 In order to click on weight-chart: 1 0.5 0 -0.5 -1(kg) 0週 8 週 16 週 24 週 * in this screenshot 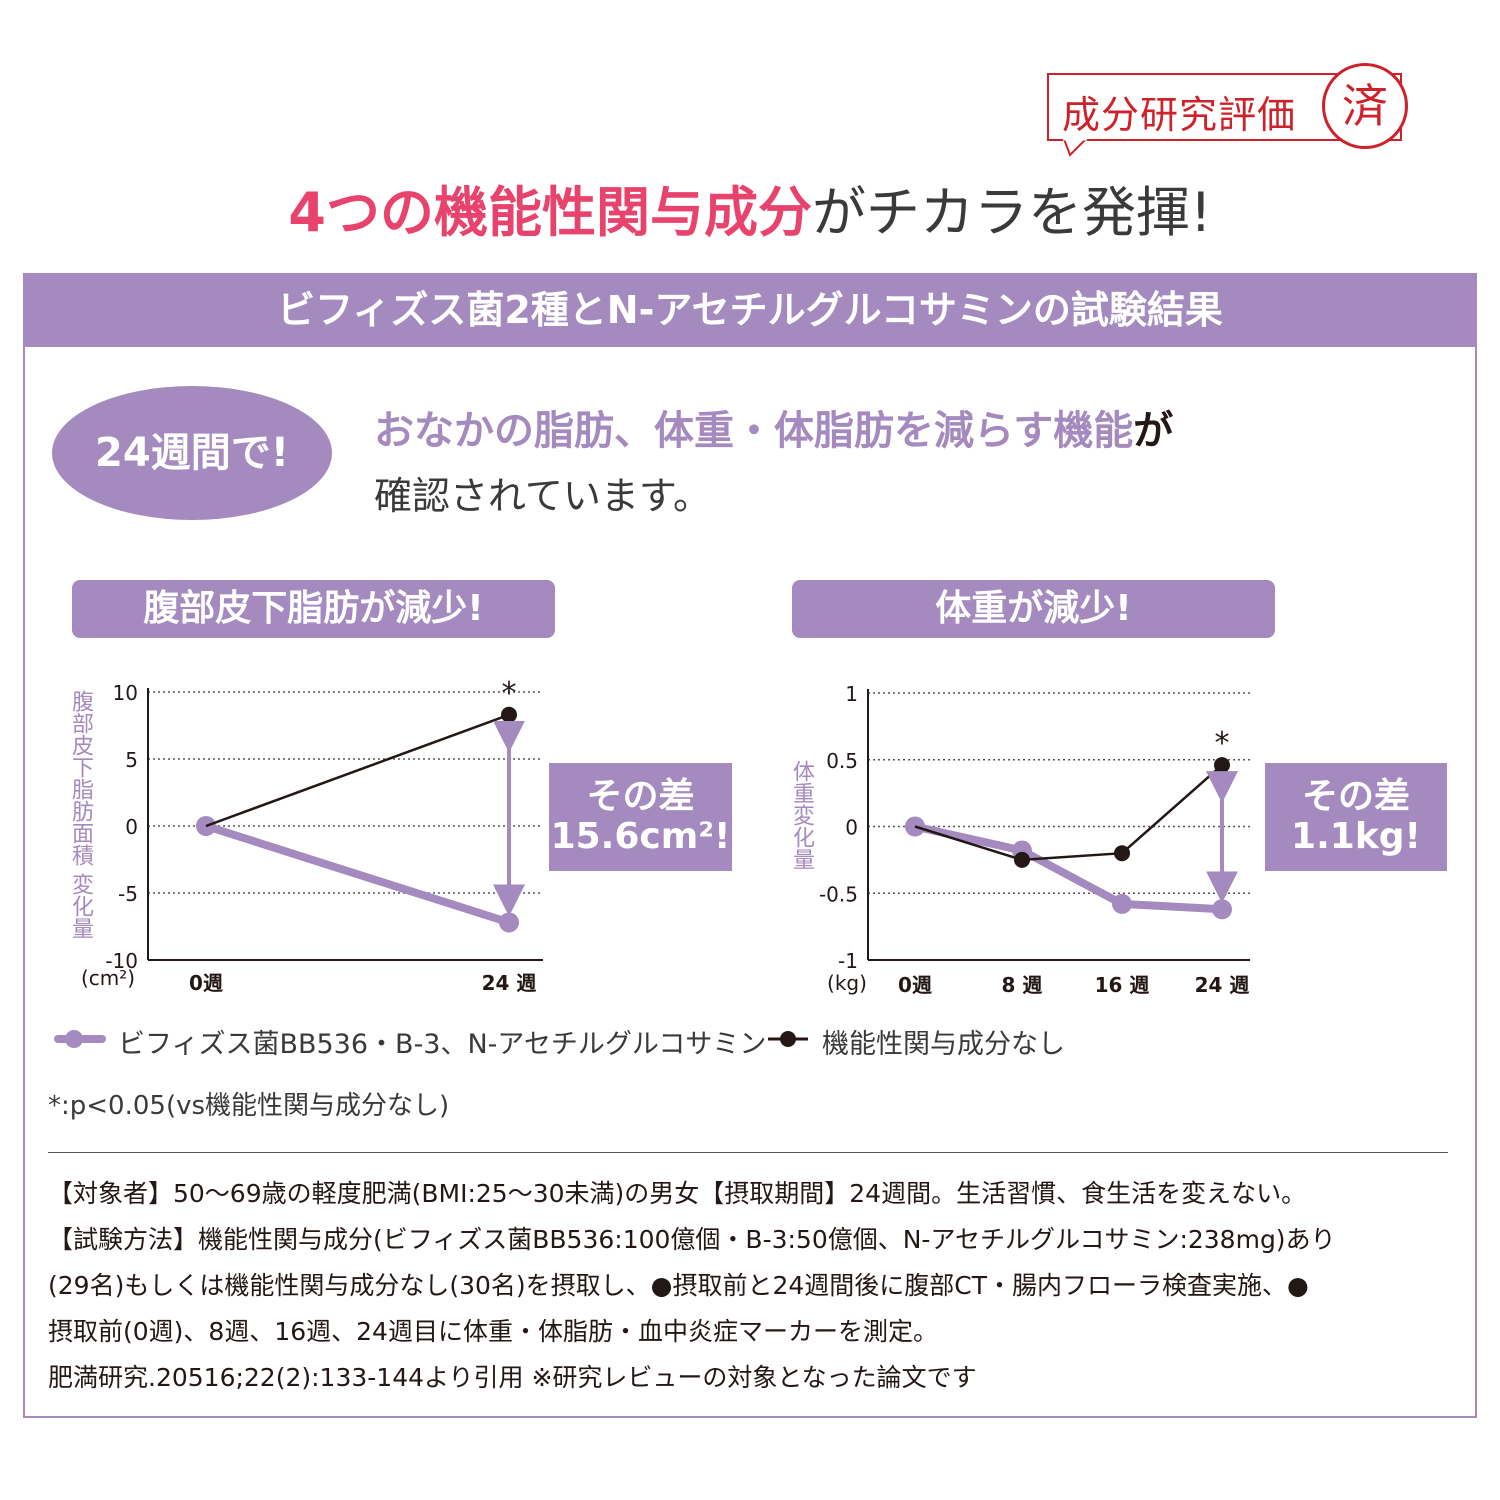, I will do `click(1034, 839)`.